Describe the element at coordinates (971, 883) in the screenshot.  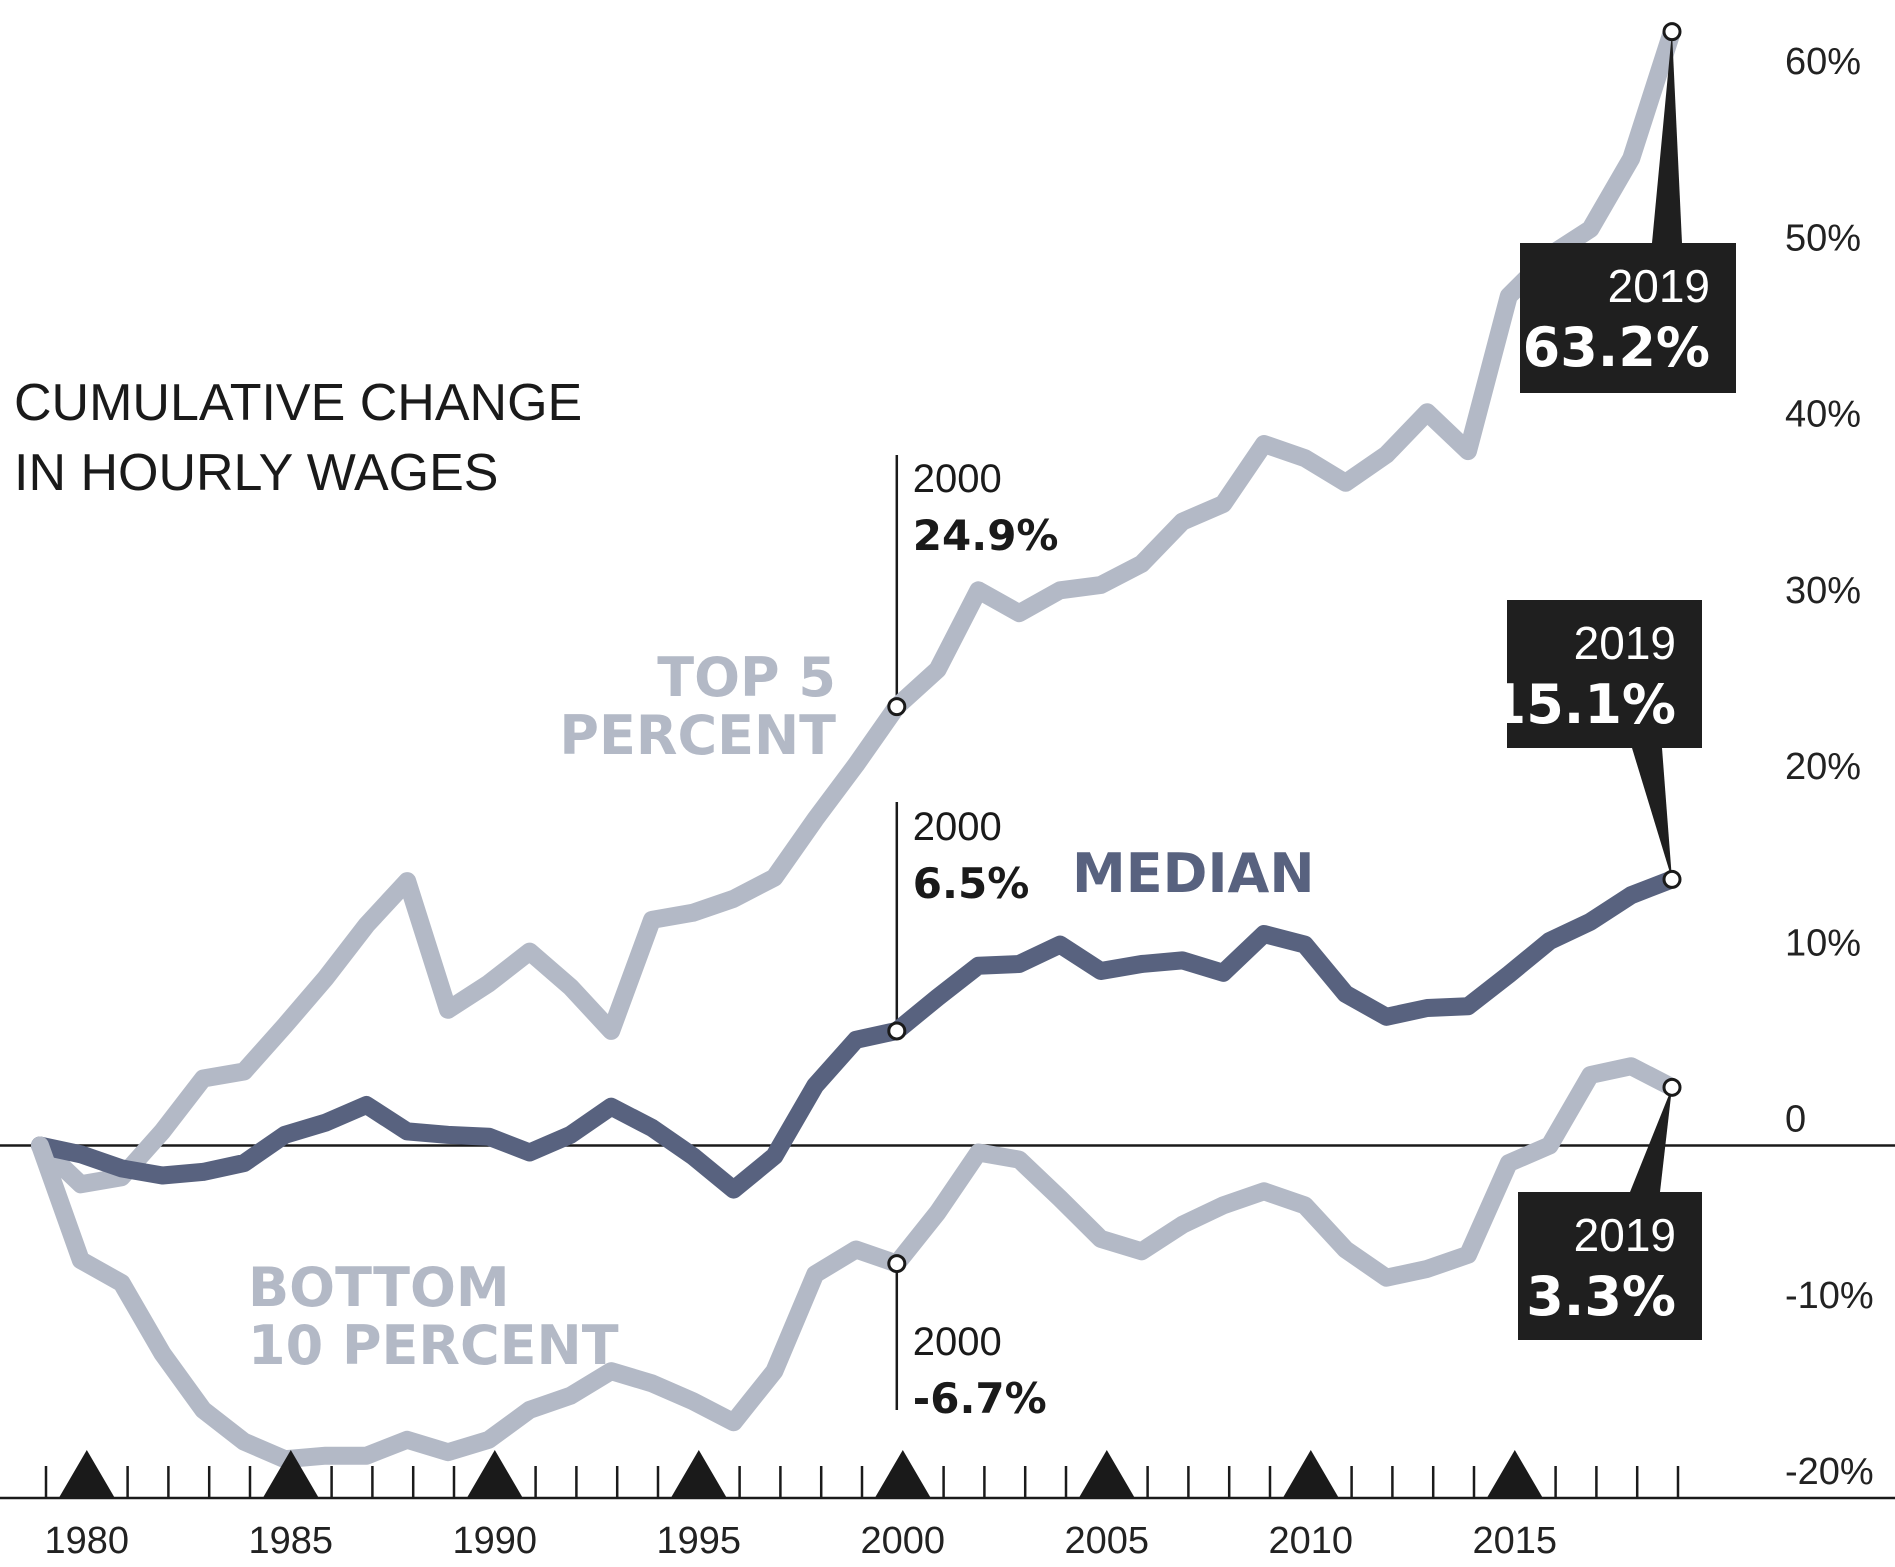
I see `annotation-value: 6.5%` at that location.